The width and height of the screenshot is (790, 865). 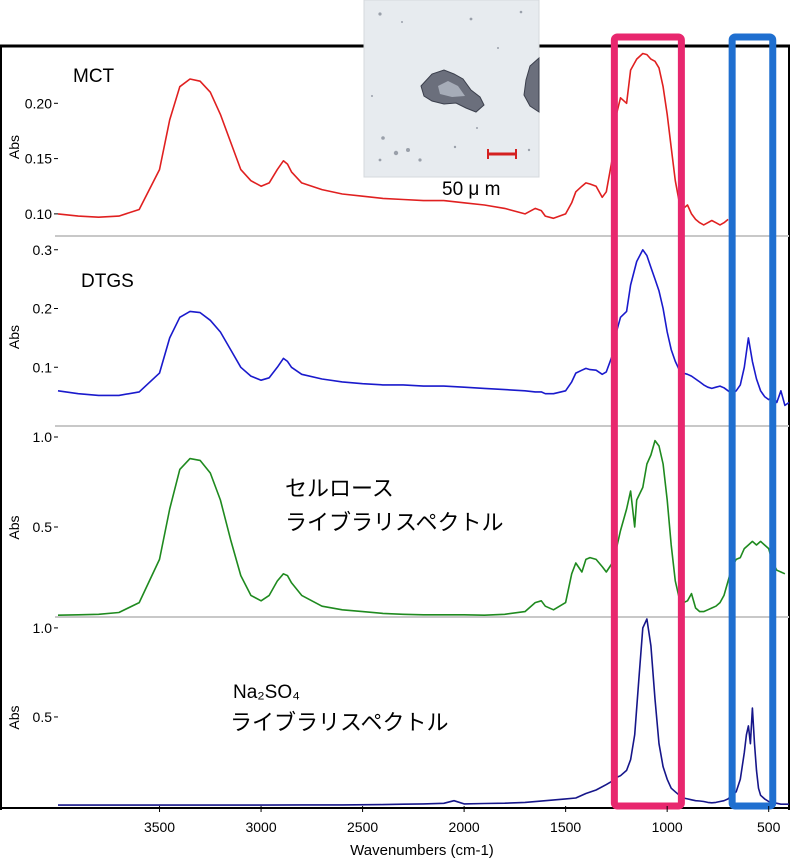 What do you see at coordinates (159, 827) in the screenshot?
I see `x-tick-label: 3500` at bounding box center [159, 827].